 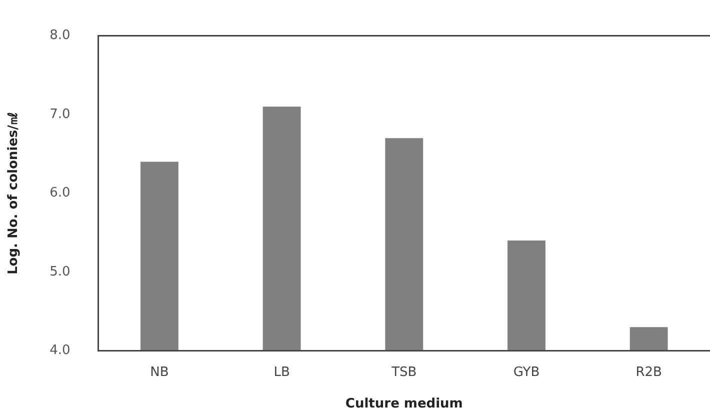 What do you see at coordinates (159, 372) in the screenshot?
I see `x-tick-label: NB` at bounding box center [159, 372].